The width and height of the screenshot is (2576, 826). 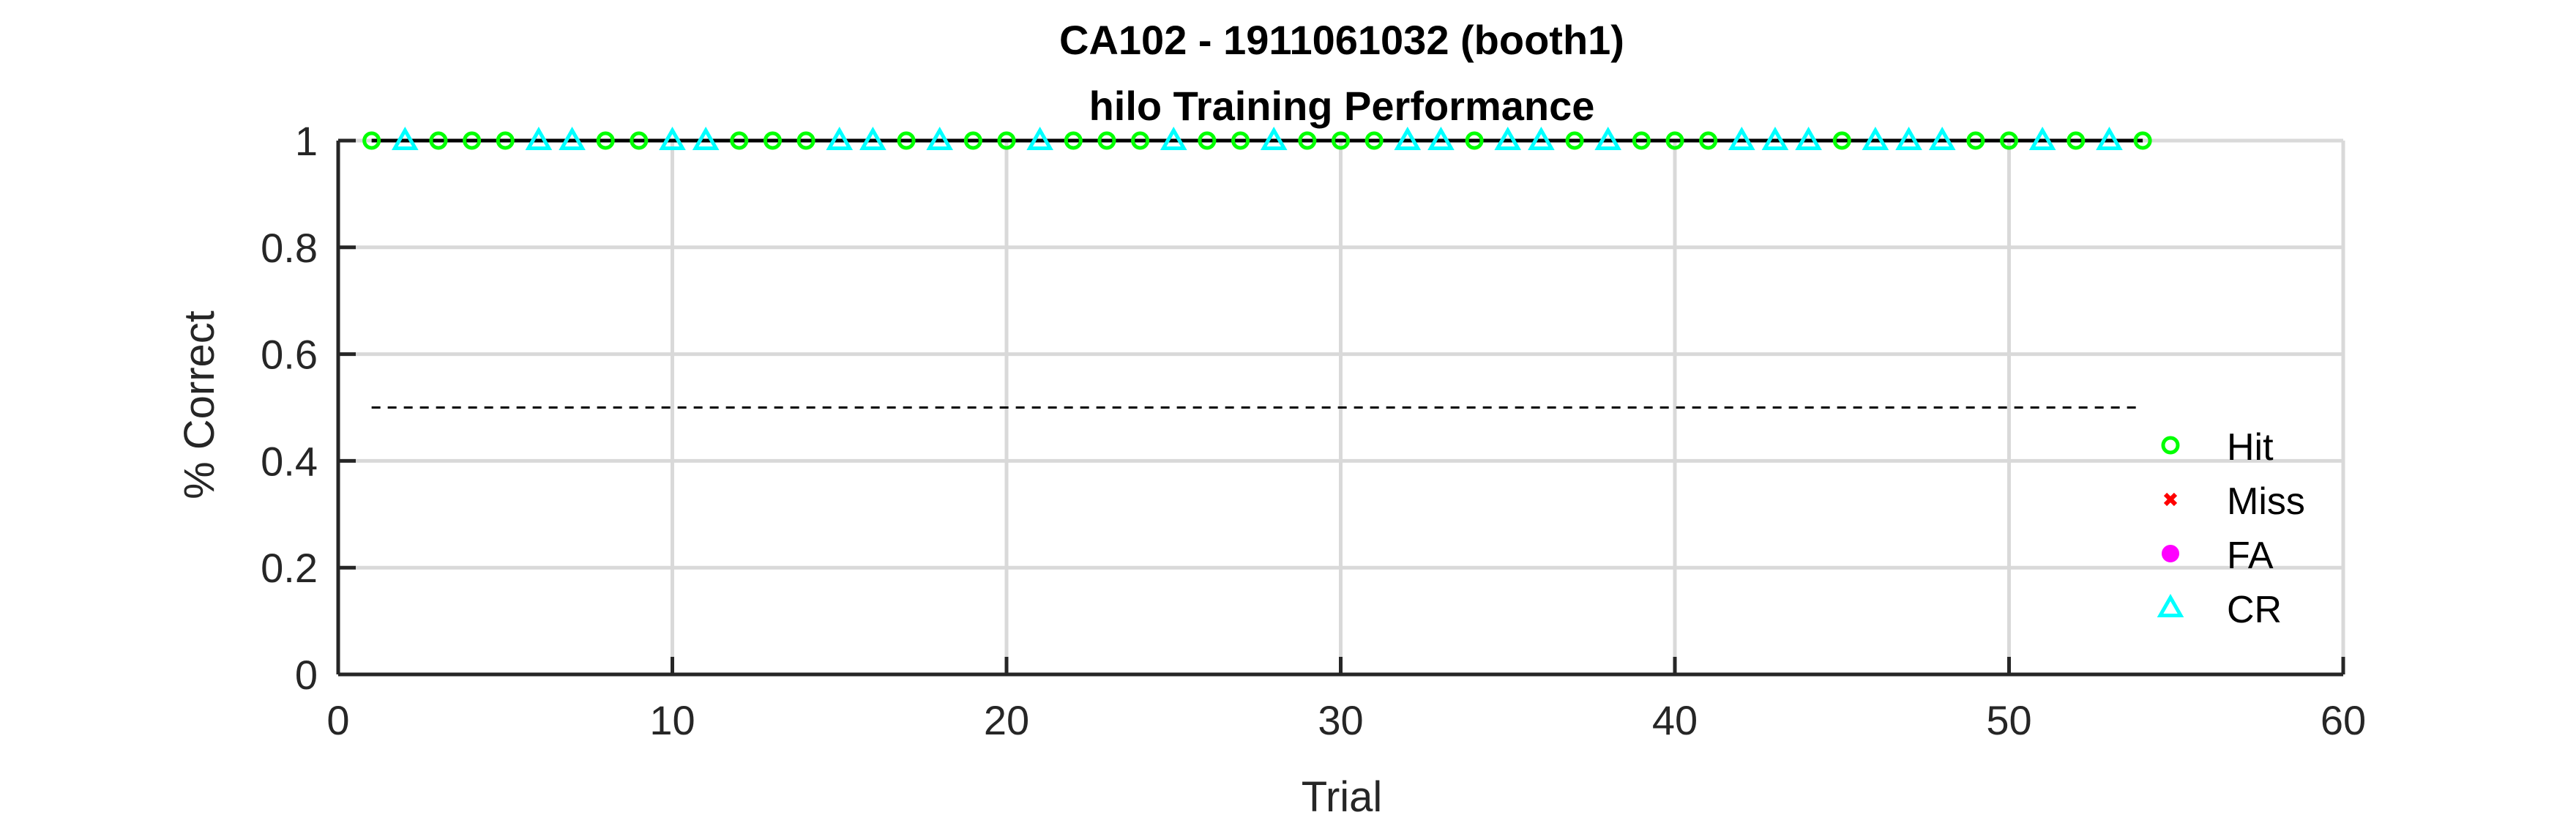 I want to click on legend-label-fa: FA, so click(x=2250, y=556).